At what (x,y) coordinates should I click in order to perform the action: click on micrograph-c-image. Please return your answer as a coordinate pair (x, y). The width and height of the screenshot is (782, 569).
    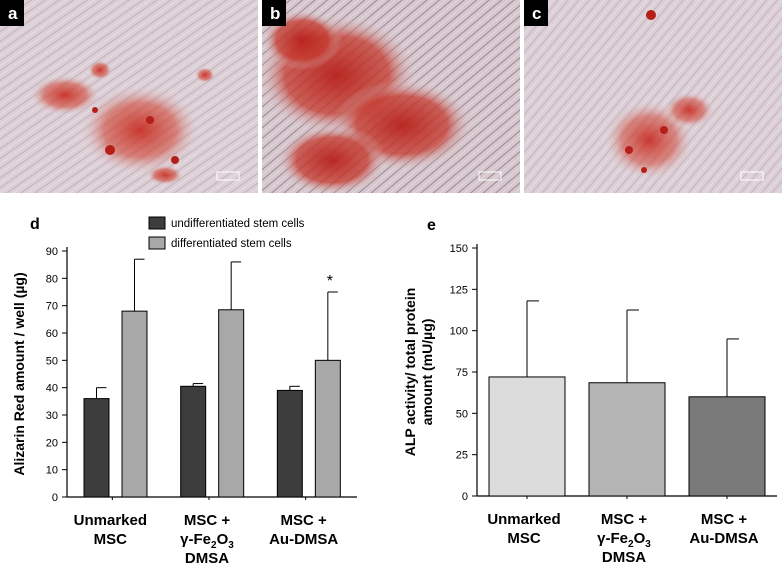
    Looking at the image, I should click on (653, 96).